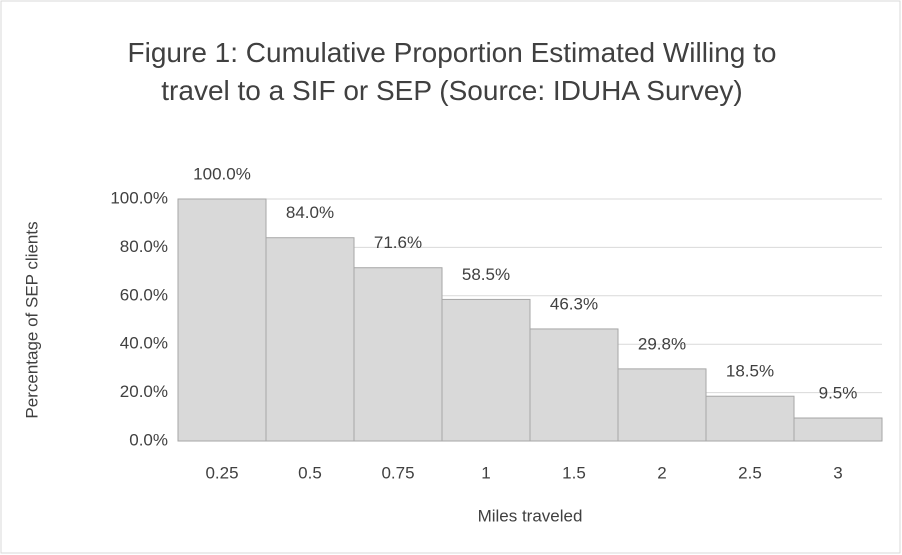 This screenshot has height=555, width=902. What do you see at coordinates (838, 392) in the screenshot?
I see `data-label: 9.5%` at bounding box center [838, 392].